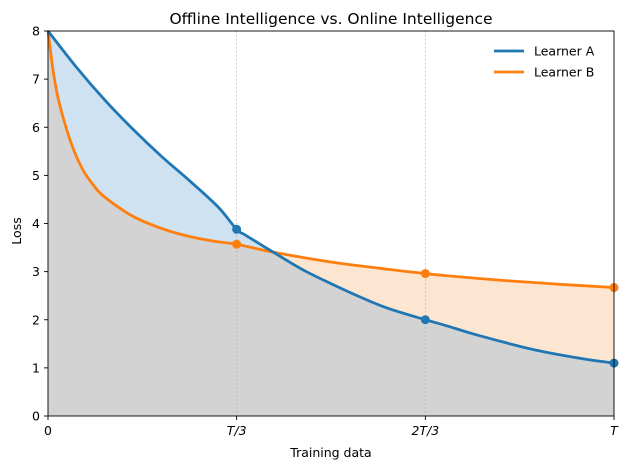 The width and height of the screenshot is (630, 470). What do you see at coordinates (36, 79) in the screenshot?
I see `y-tick-label-8: 7` at bounding box center [36, 79].